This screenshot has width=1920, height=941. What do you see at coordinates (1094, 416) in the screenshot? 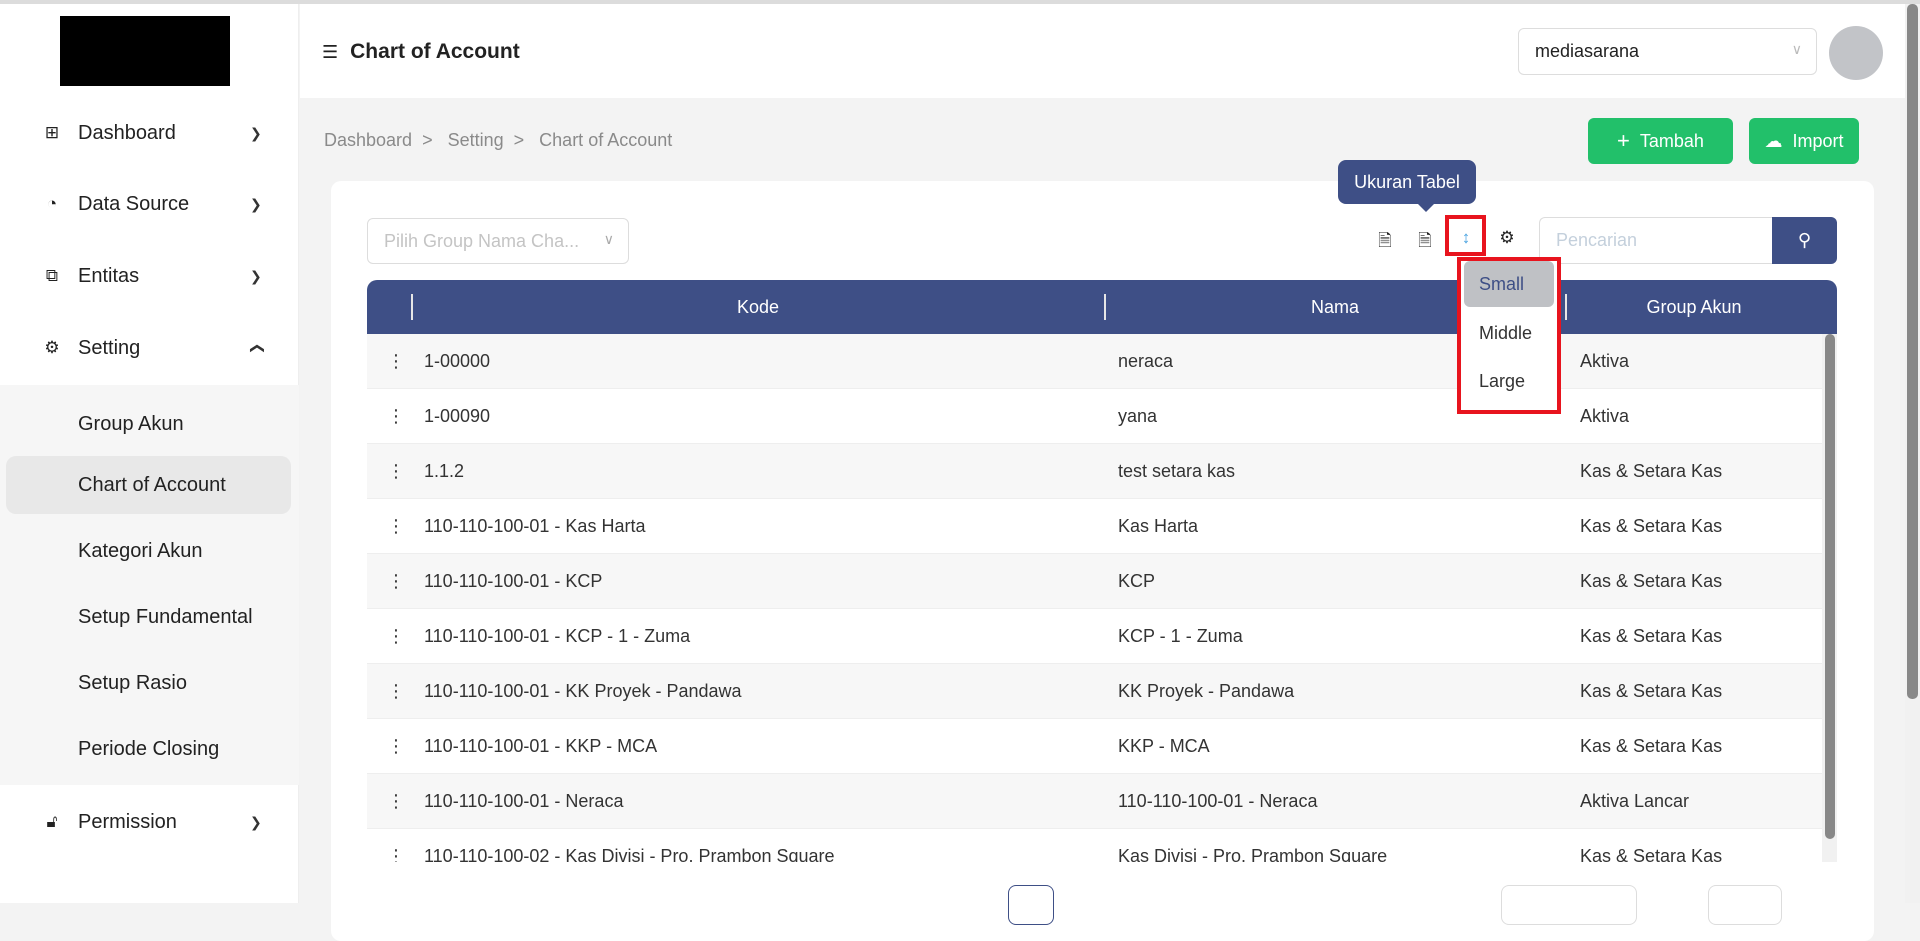
I see `table-row: ⋮ 1-00090 yana Aktiva` at bounding box center [1094, 416].